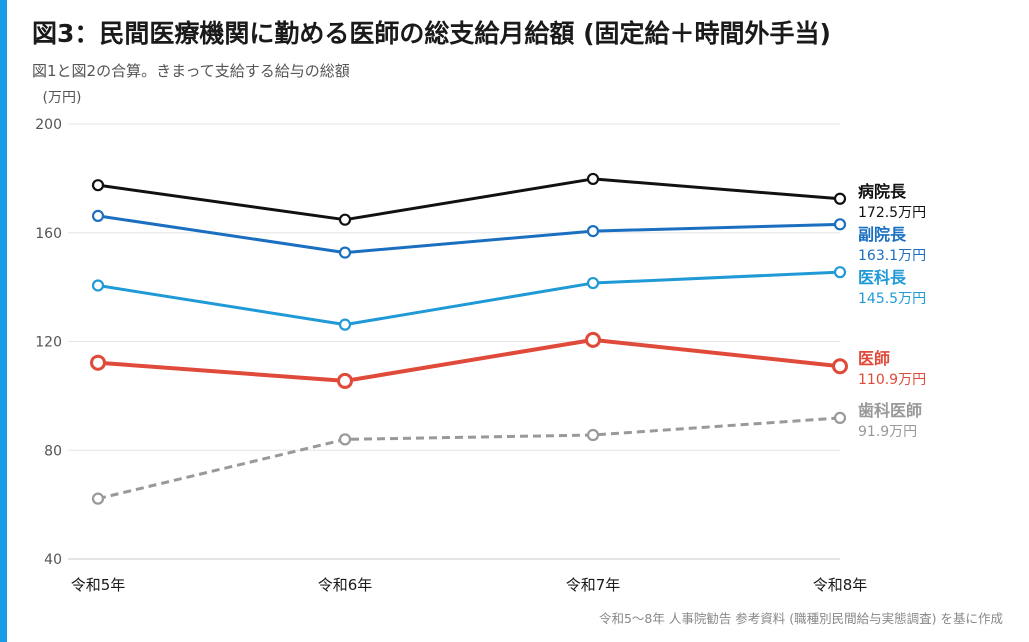  I want to click on series-value-label: 145.5万円, so click(892, 299).